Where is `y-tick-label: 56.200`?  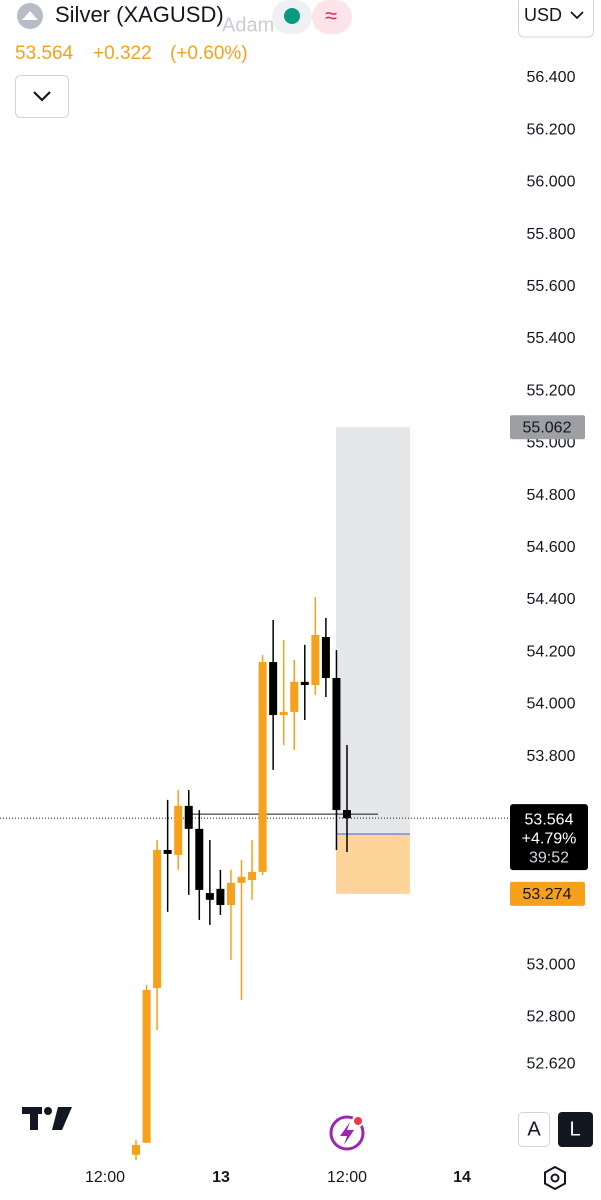 y-tick-label: 56.200 is located at coordinates (551, 129).